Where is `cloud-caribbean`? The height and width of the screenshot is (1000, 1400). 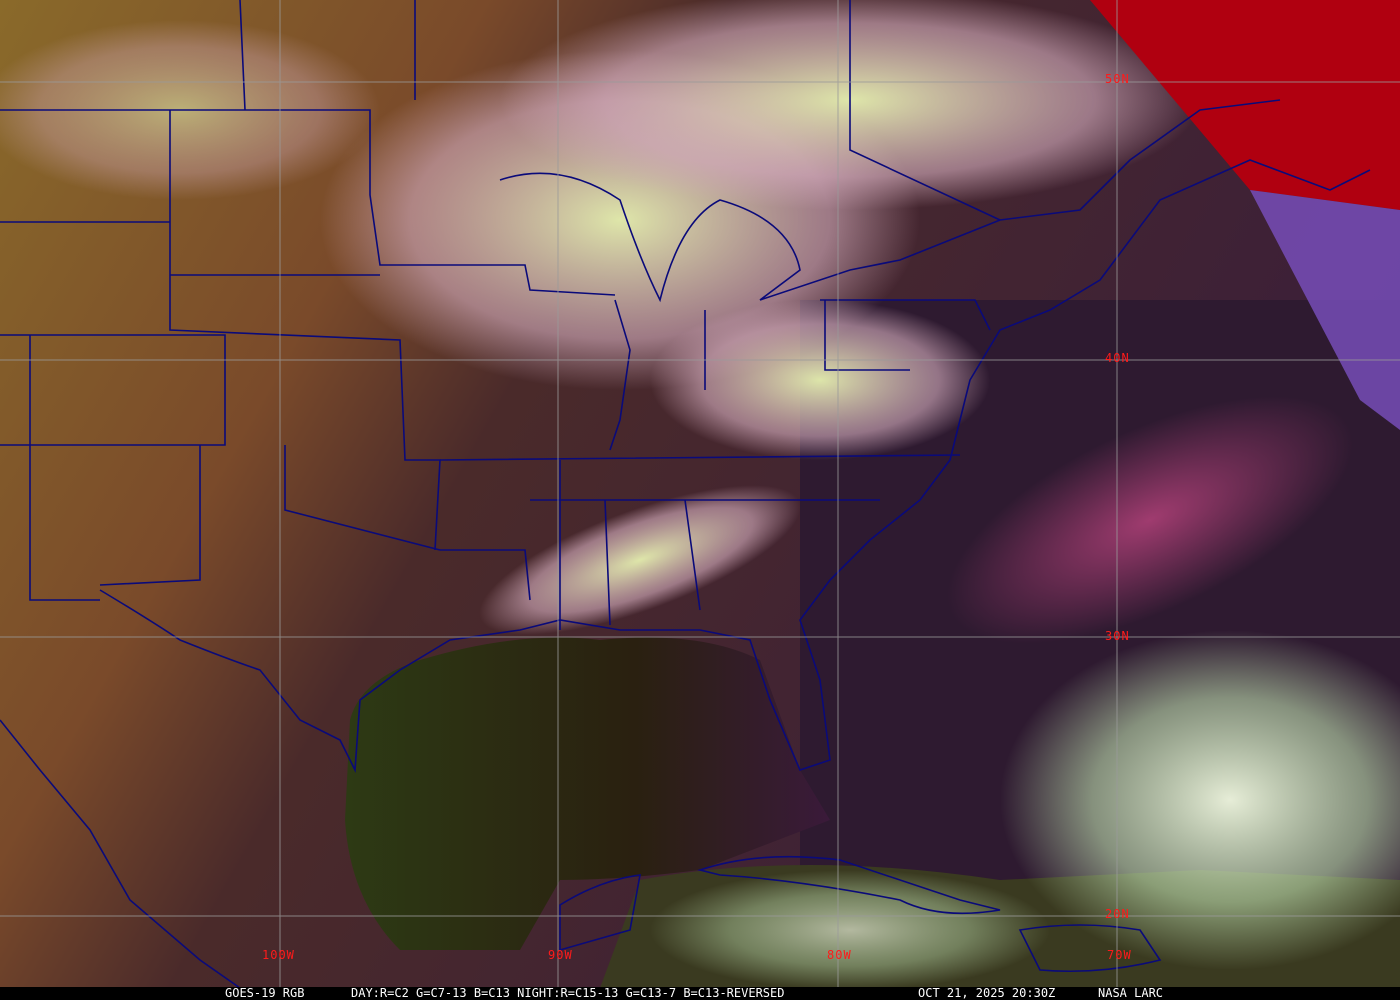
cloud-caribbean is located at coordinates (850, 929).